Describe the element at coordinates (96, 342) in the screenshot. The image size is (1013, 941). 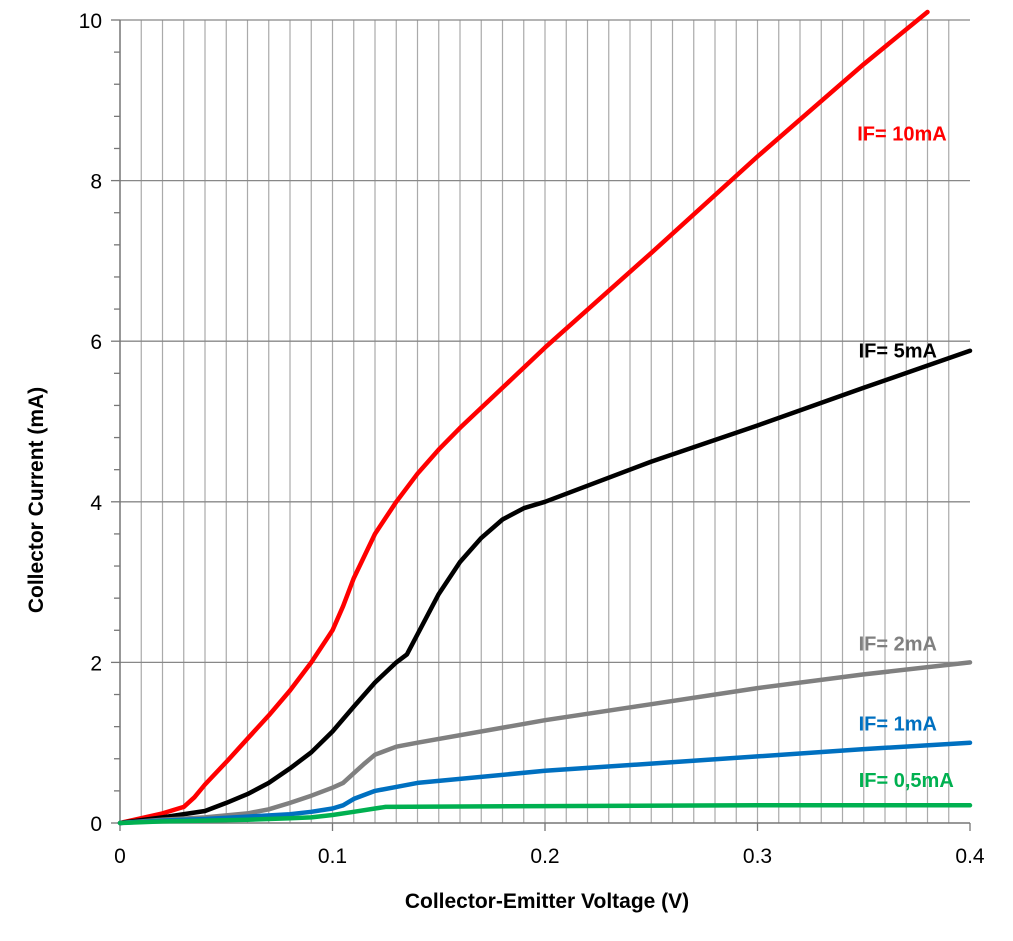
I see `y-tick-label: 6` at that location.